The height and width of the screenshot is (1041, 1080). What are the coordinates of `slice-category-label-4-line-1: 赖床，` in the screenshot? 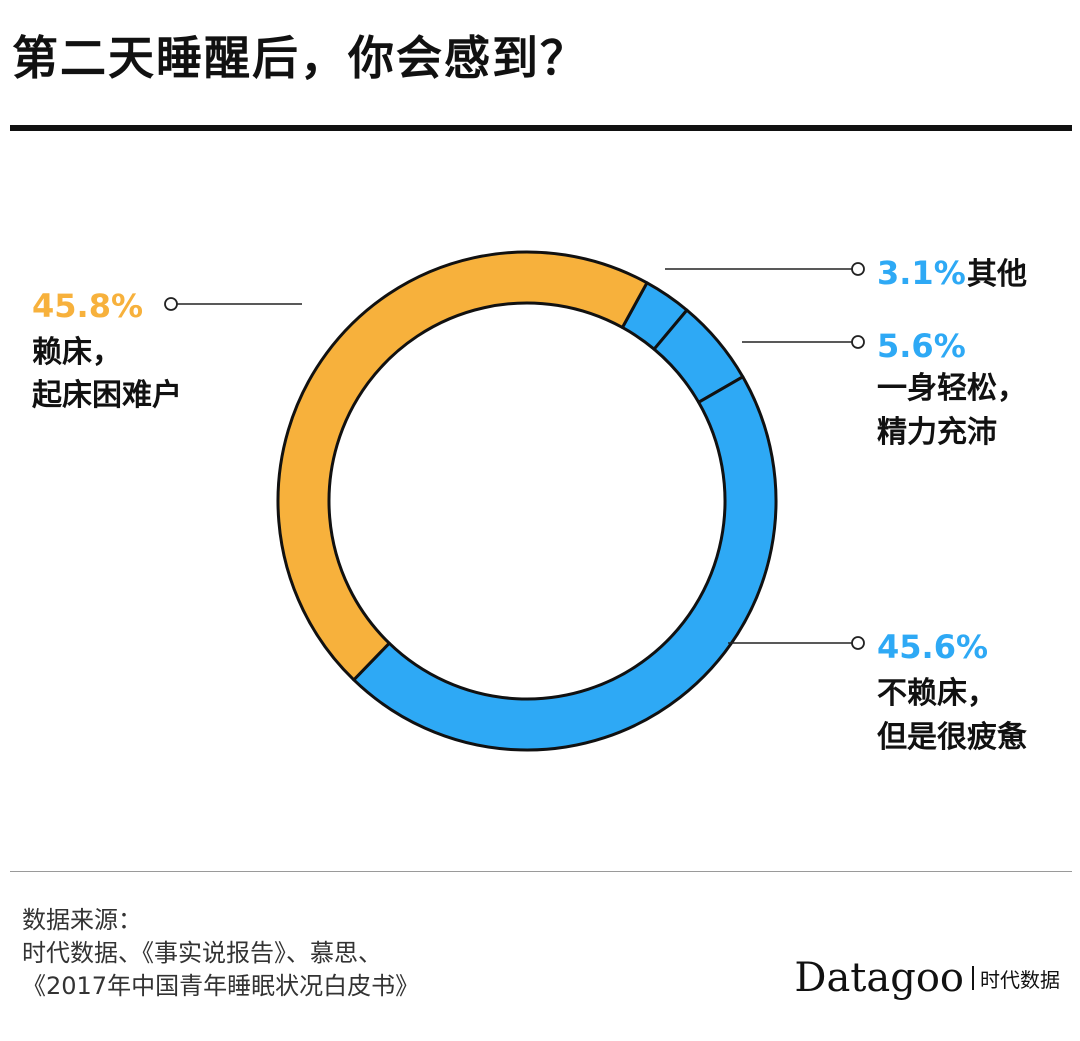 It's located at (77, 352).